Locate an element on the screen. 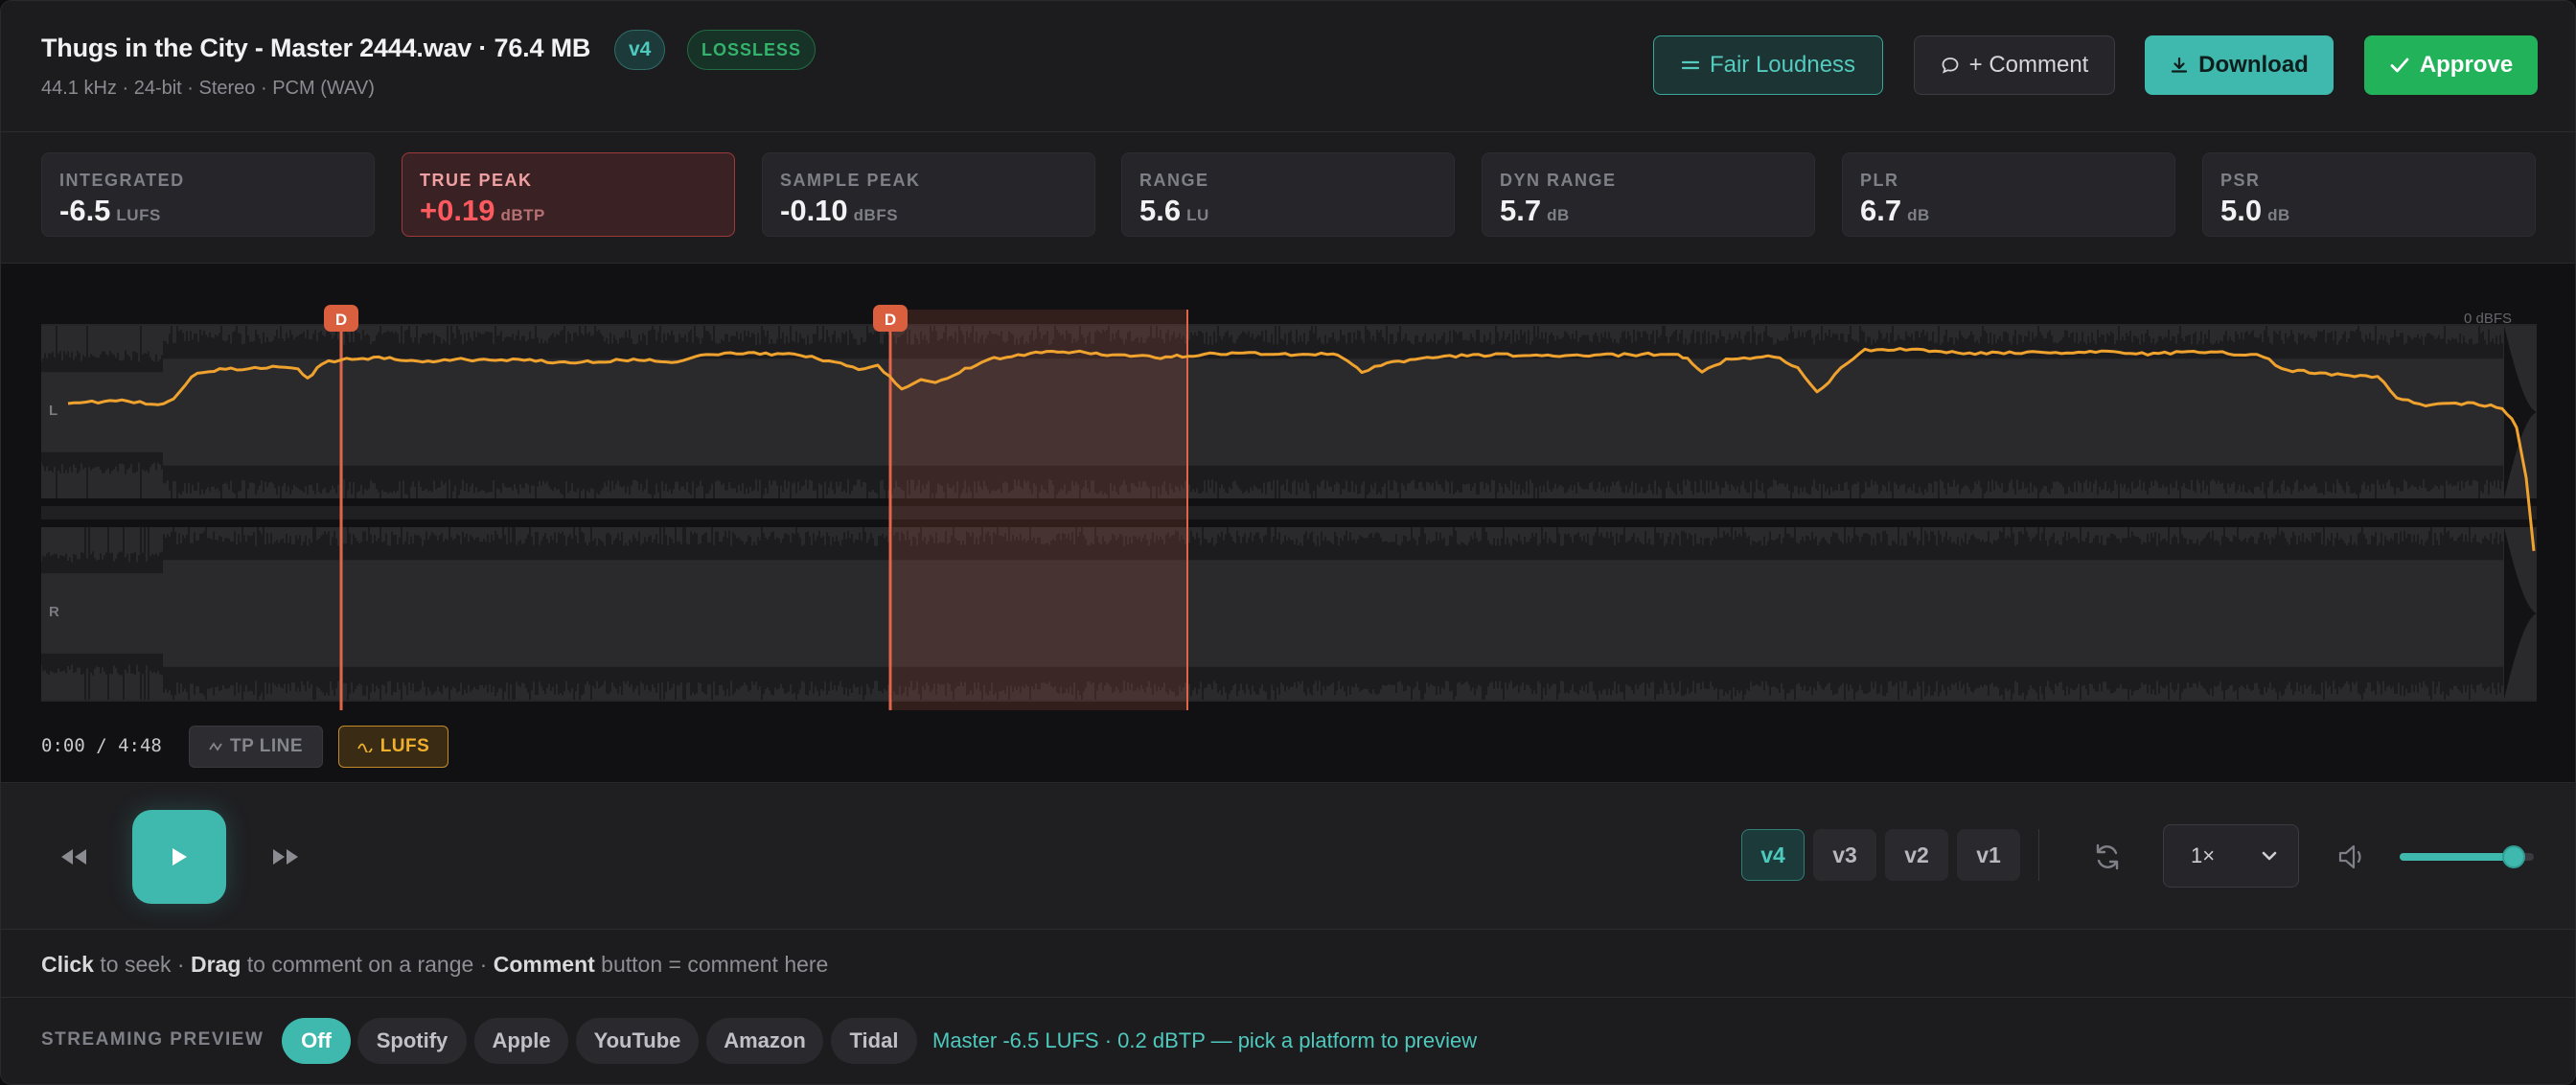 The image size is (2576, 1085). download-label: Download is located at coordinates (2253, 65).